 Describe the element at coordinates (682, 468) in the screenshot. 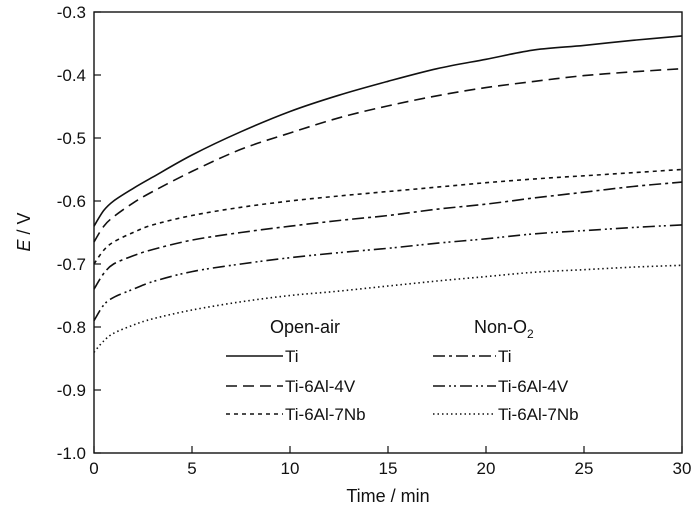

I see `x-tick-label: 30` at that location.